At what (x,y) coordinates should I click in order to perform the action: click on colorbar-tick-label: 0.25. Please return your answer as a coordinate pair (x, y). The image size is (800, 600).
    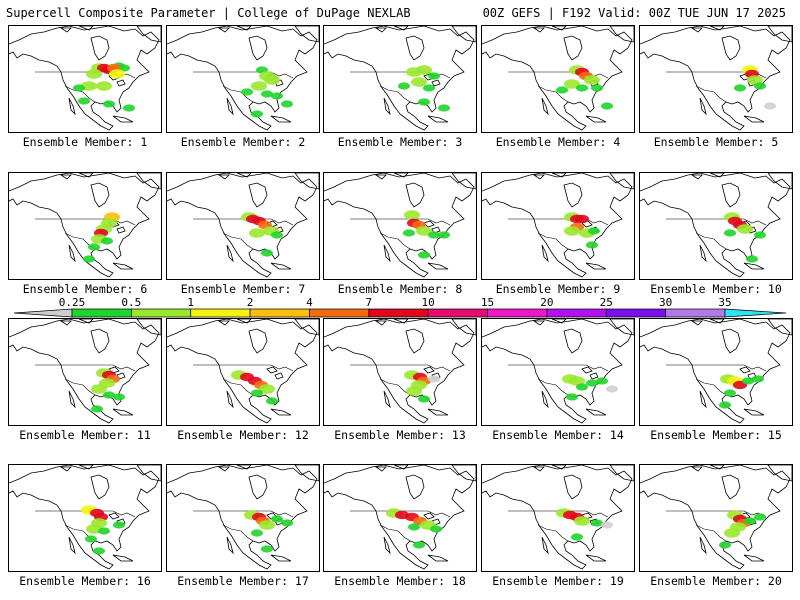
    Looking at the image, I should click on (72, 302).